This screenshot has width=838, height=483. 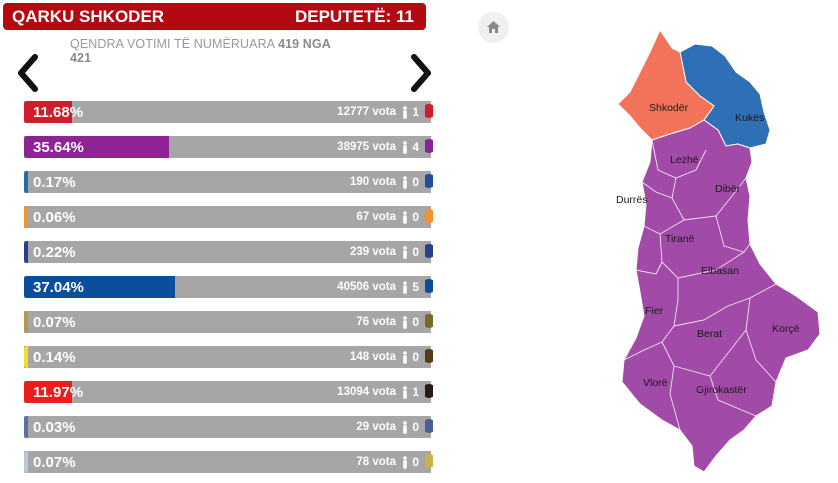 I want to click on label-kukes: Kukës, so click(x=749, y=118).